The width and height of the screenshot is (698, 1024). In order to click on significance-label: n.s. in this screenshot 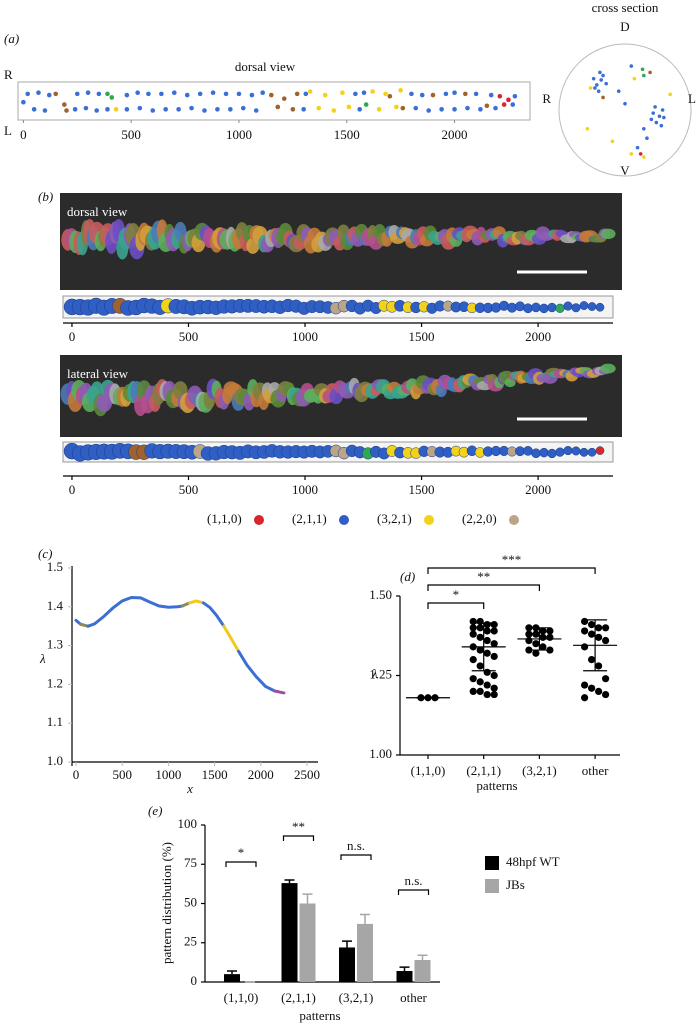, I will do `click(356, 845)`.